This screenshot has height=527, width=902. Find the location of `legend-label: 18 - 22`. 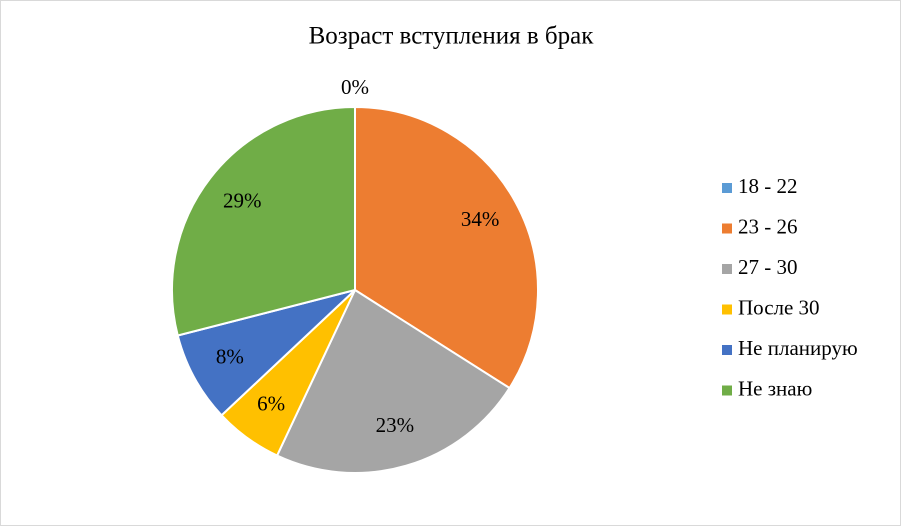

legend-label: 18 - 22 is located at coordinates (768, 186).